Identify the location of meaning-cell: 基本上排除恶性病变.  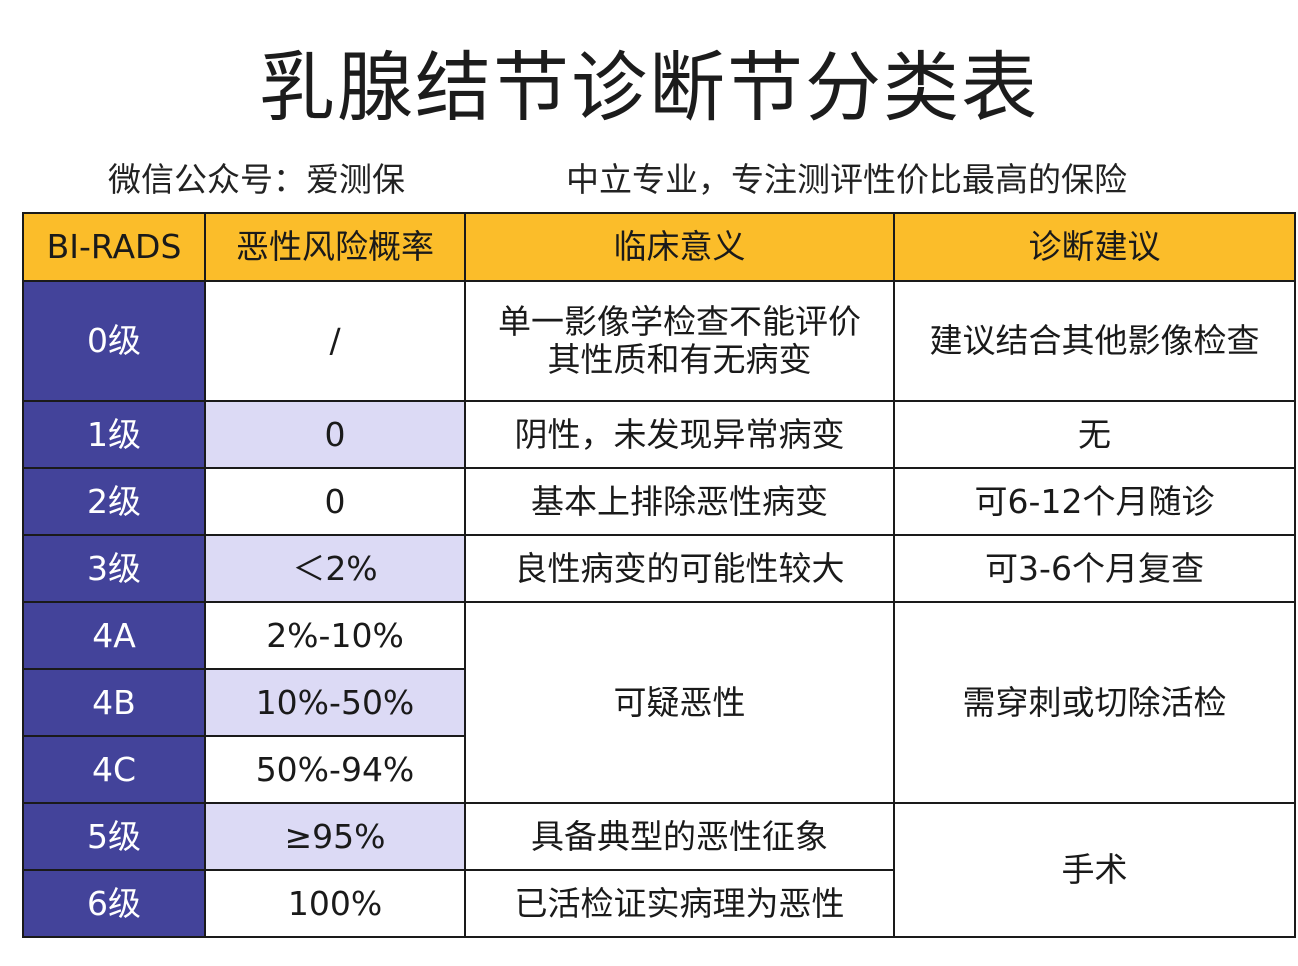
(679, 501).